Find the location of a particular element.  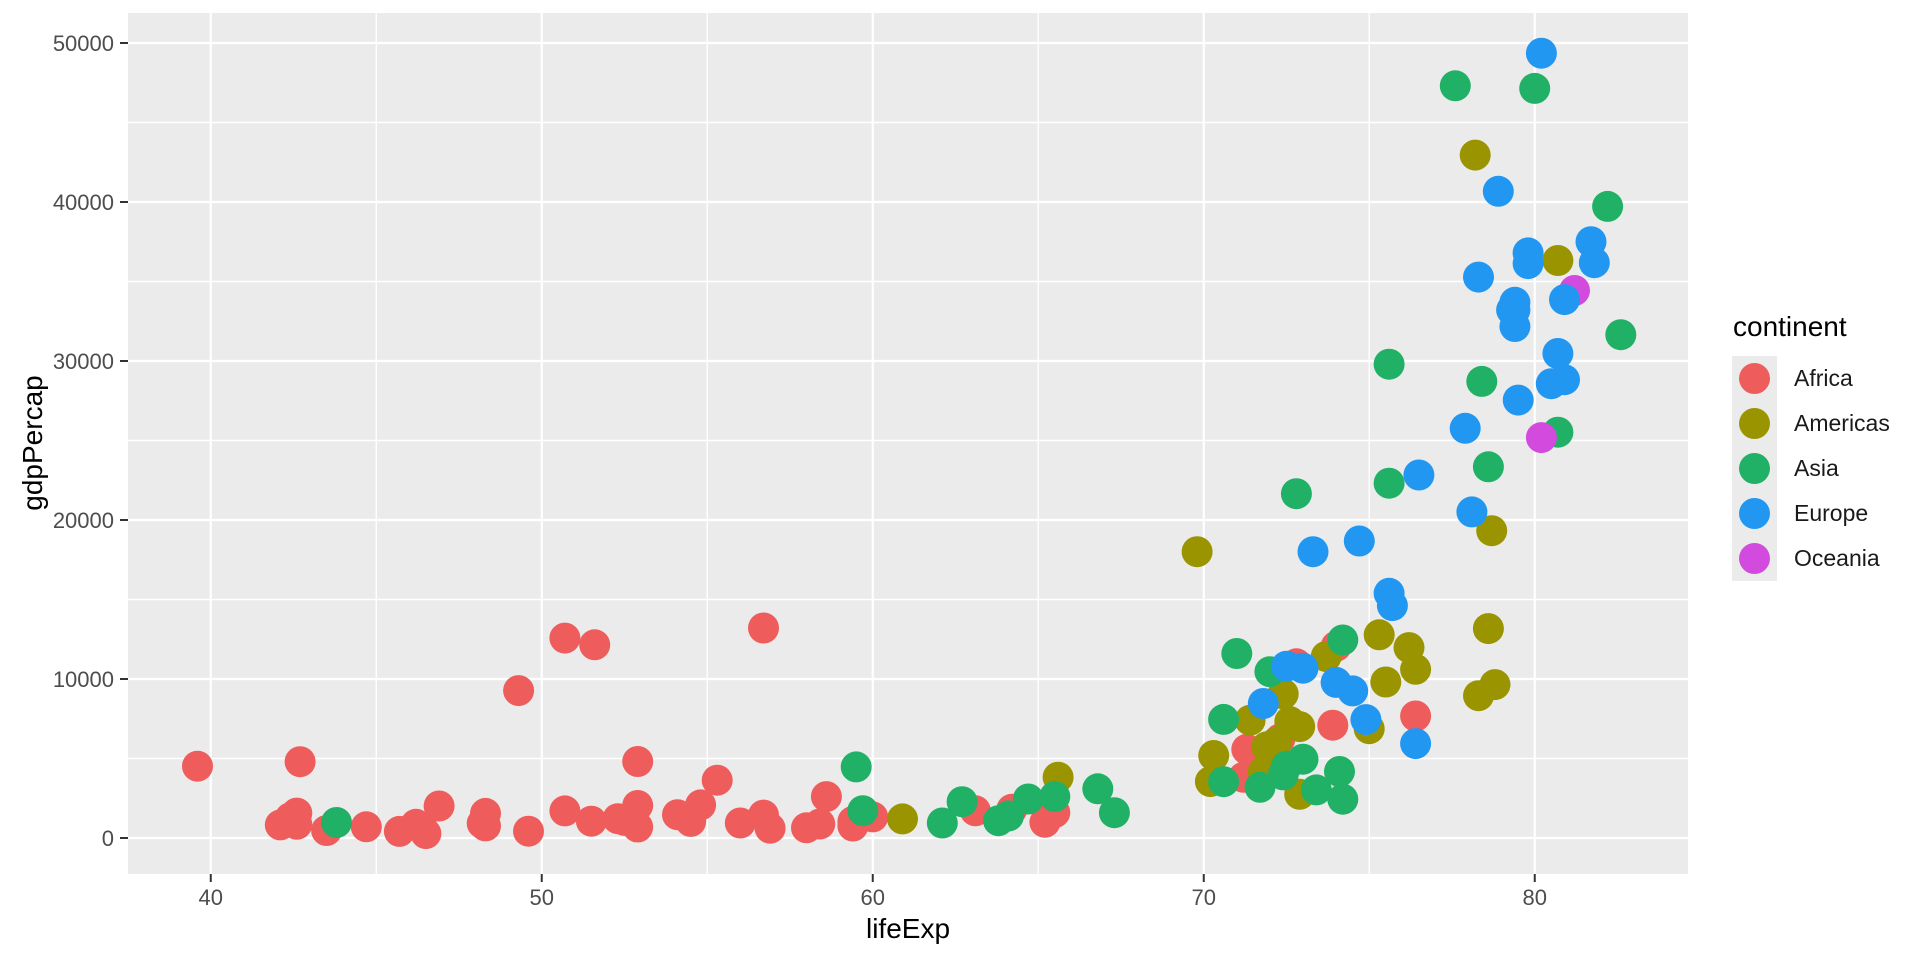

legend-swatch-icon is located at coordinates (1754, 558).